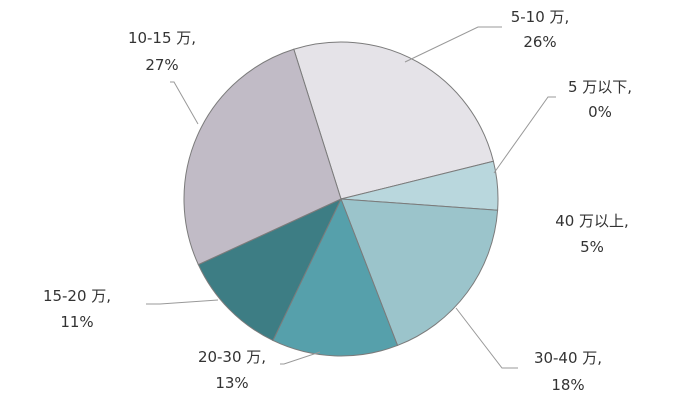  Describe the element at coordinates (162, 38) in the screenshot. I see `label-10-15: 10-15 万,` at that location.